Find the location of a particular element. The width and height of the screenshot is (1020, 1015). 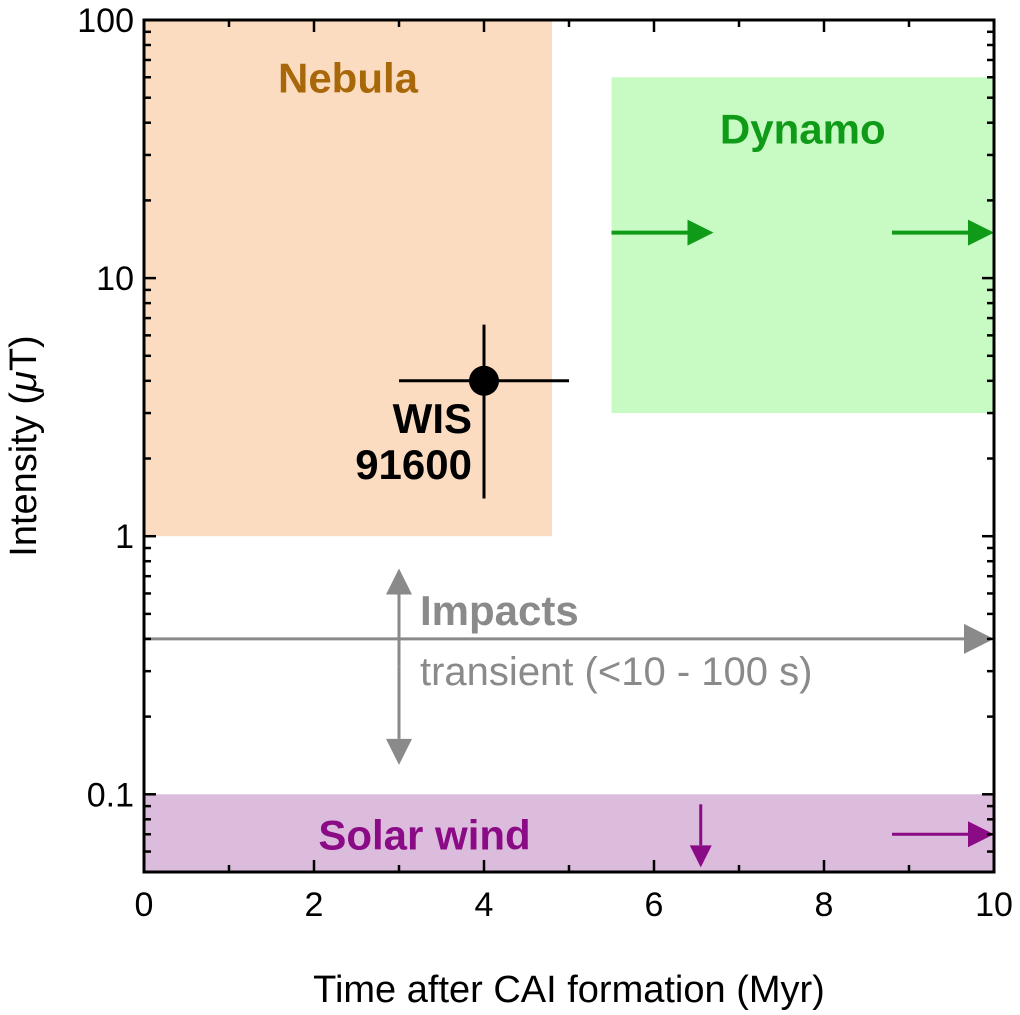

dynamo-arrow-2-head is located at coordinates (981, 232).